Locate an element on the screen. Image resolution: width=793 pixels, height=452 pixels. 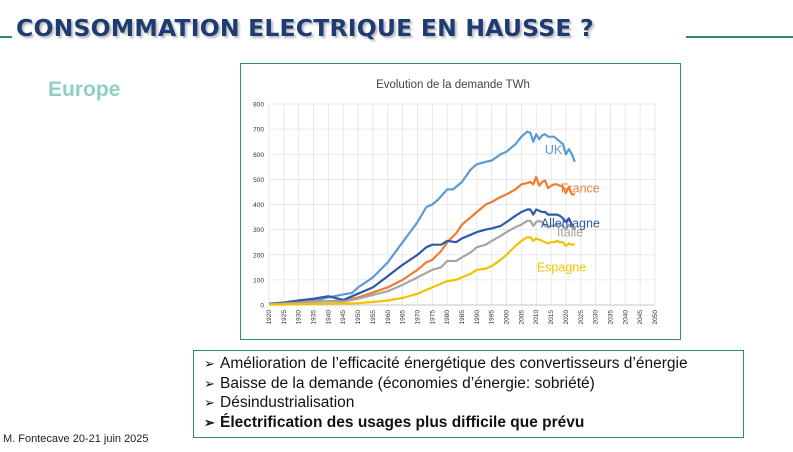
x-tick-label: 1950 is located at coordinates (358, 317).